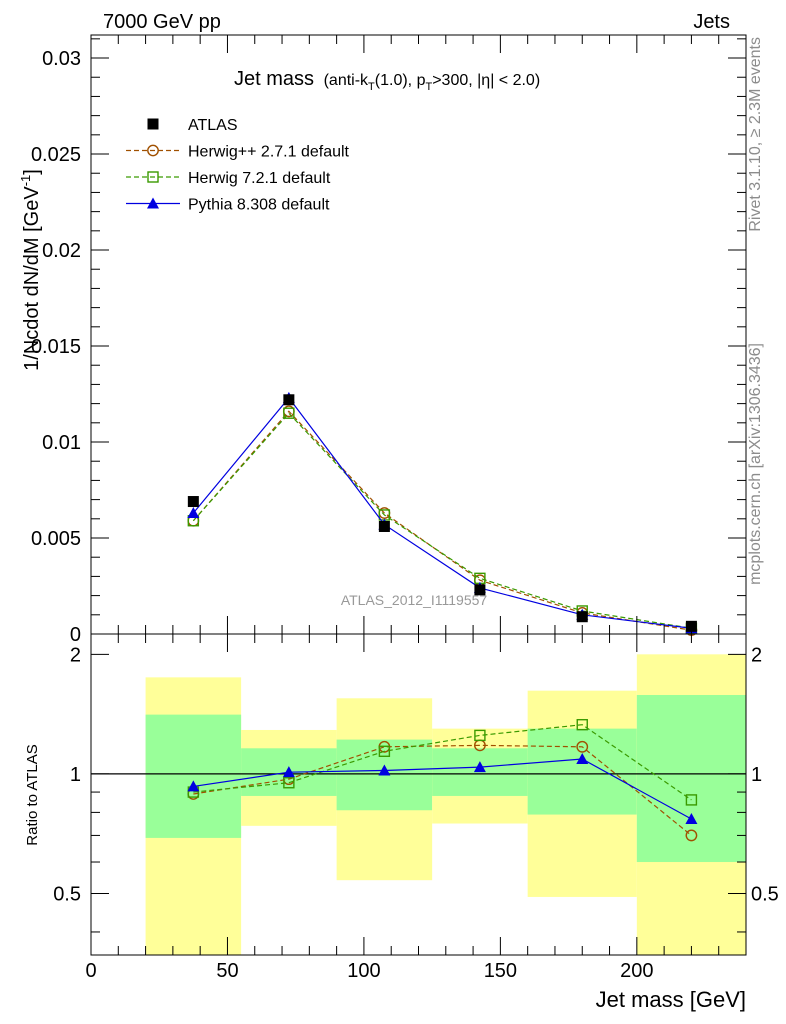 The width and height of the screenshot is (786, 1024). Describe the element at coordinates (193, 513) in the screenshot. I see `main-pythia-point` at that location.